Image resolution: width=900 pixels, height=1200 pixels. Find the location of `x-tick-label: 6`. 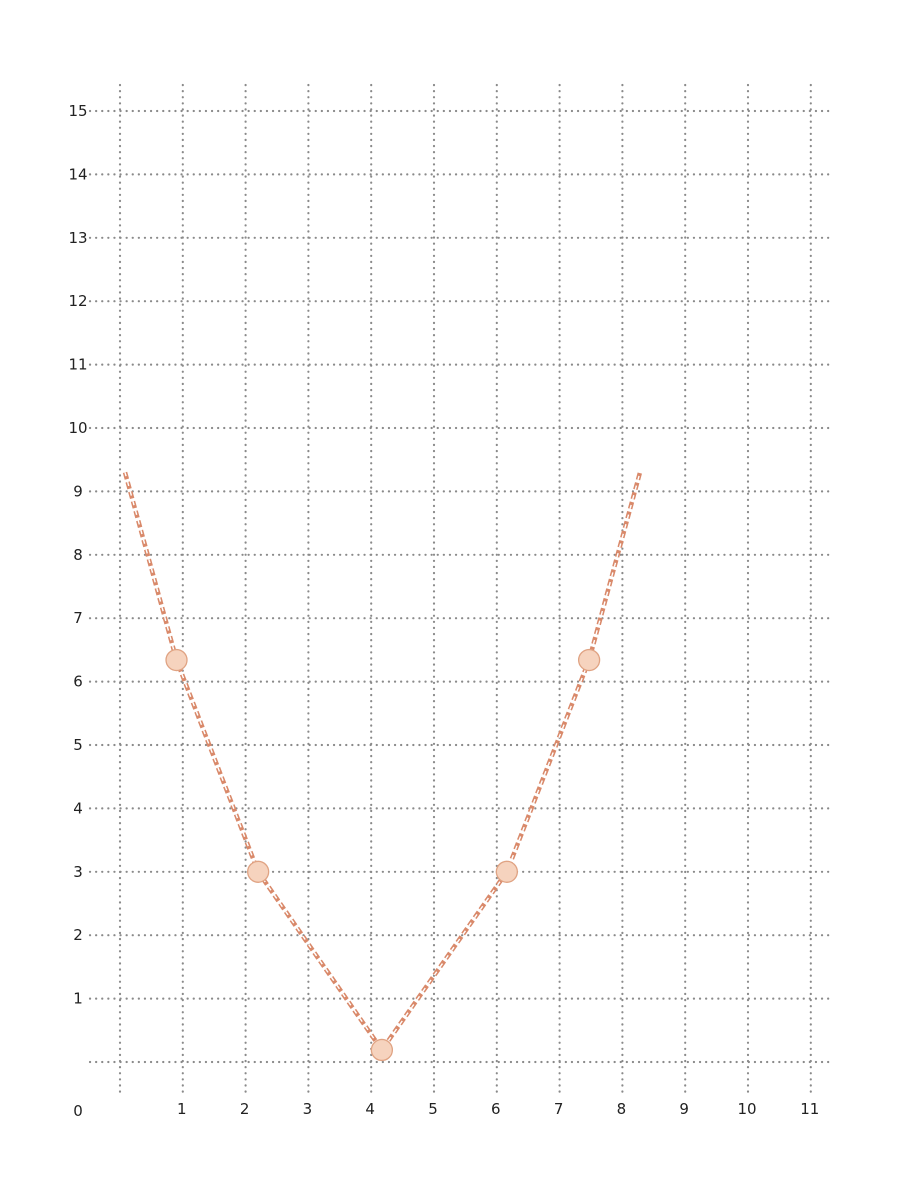

x-tick-label: 6 is located at coordinates (496, 1109).